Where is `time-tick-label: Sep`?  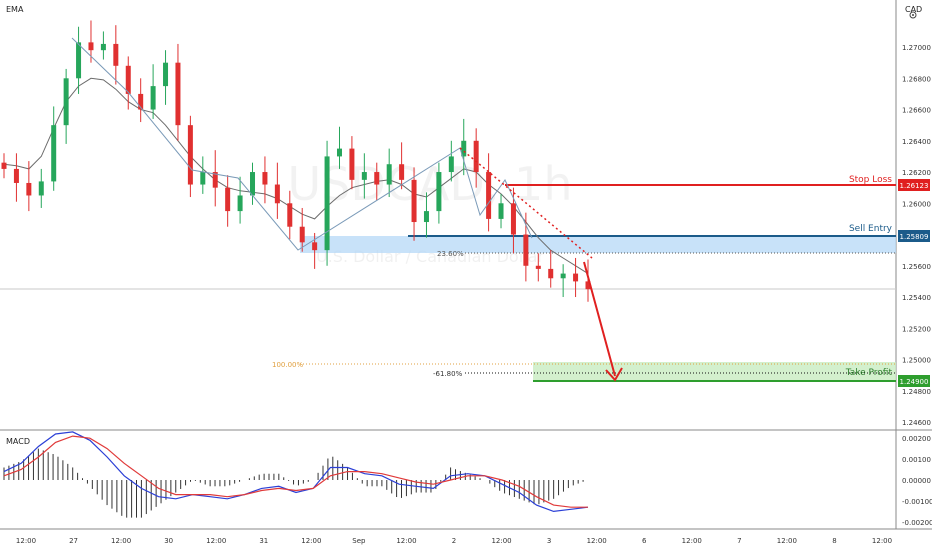 time-tick-label: Sep is located at coordinates (359, 541).